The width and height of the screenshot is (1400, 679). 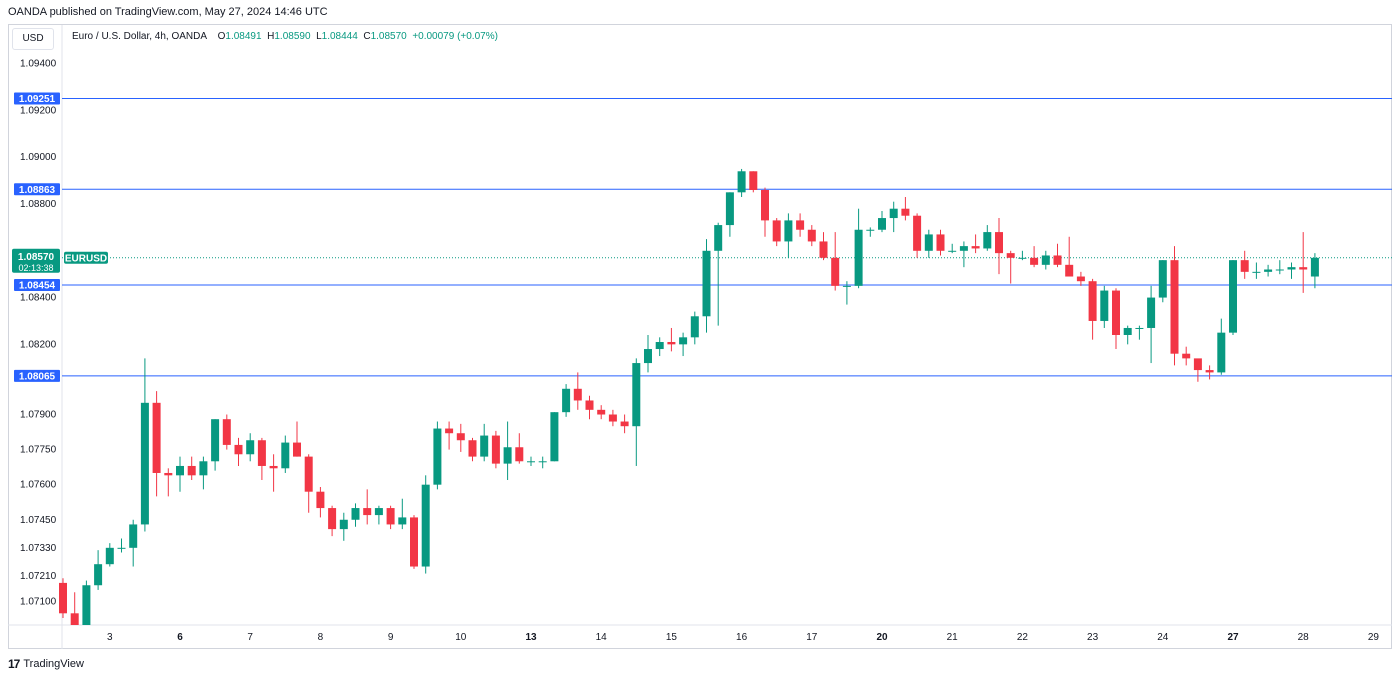 I want to click on level-label: 1.08863, so click(x=37, y=190).